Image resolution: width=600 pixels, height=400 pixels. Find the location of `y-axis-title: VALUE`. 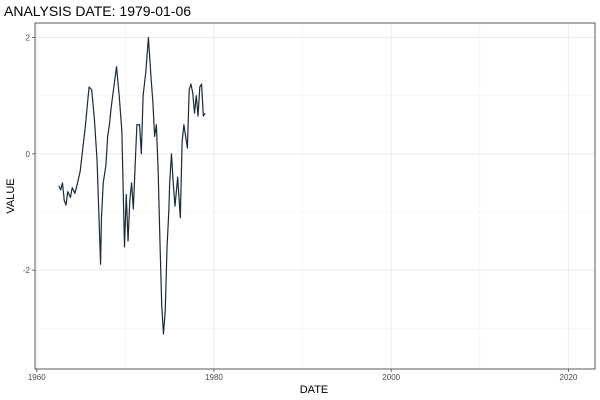

y-axis-title: VALUE is located at coordinates (11, 195).